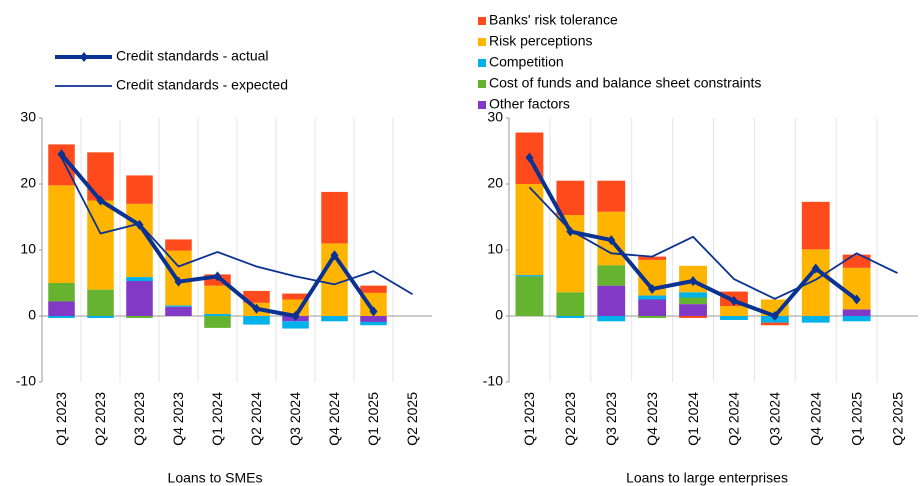 The image size is (923, 486). What do you see at coordinates (553, 20) in the screenshot?
I see `legend-label: Banks' risk tolerance` at bounding box center [553, 20].